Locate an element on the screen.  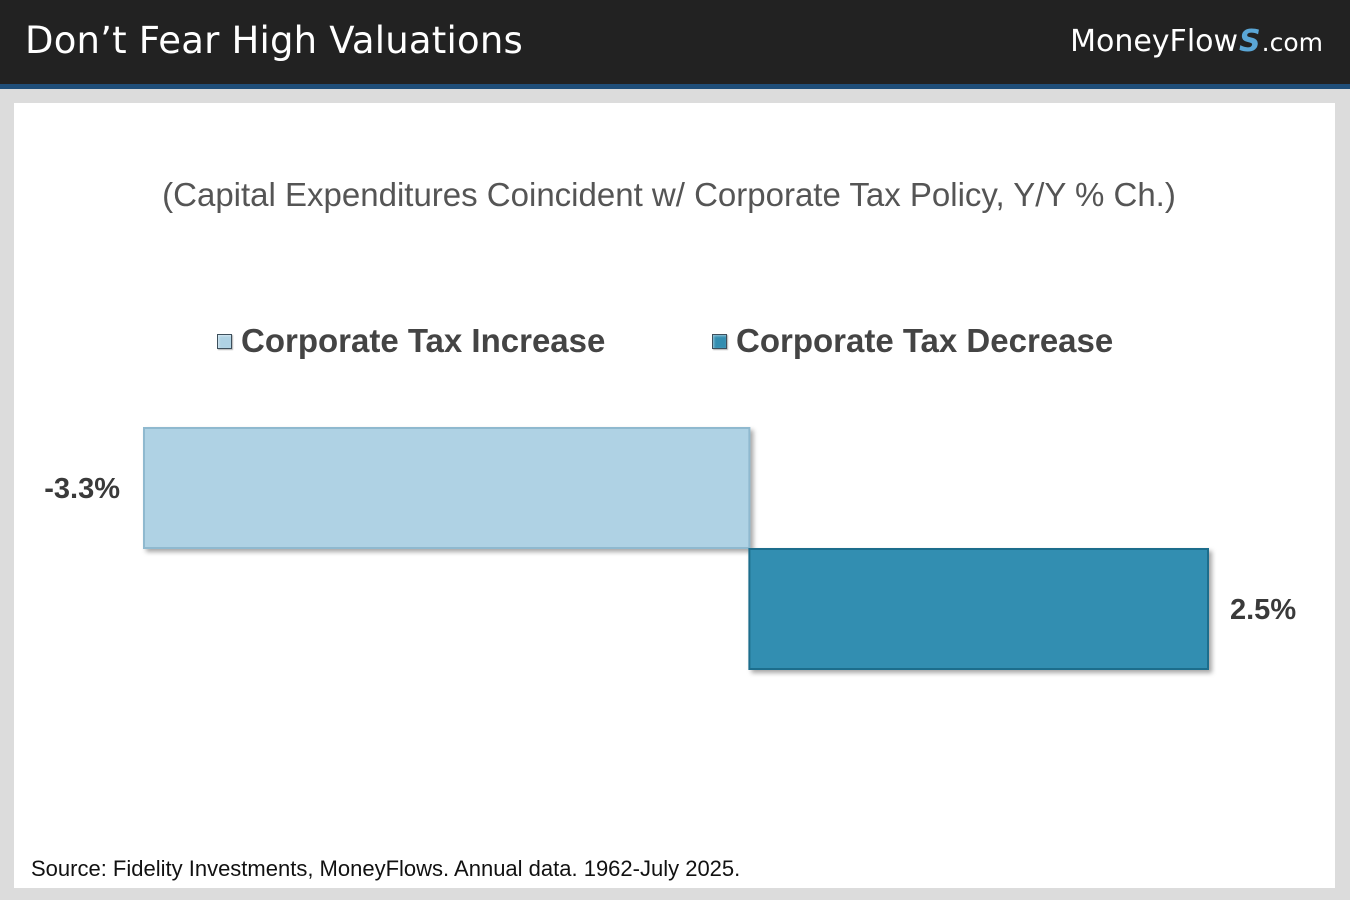
bar-decrease is located at coordinates (979, 609).